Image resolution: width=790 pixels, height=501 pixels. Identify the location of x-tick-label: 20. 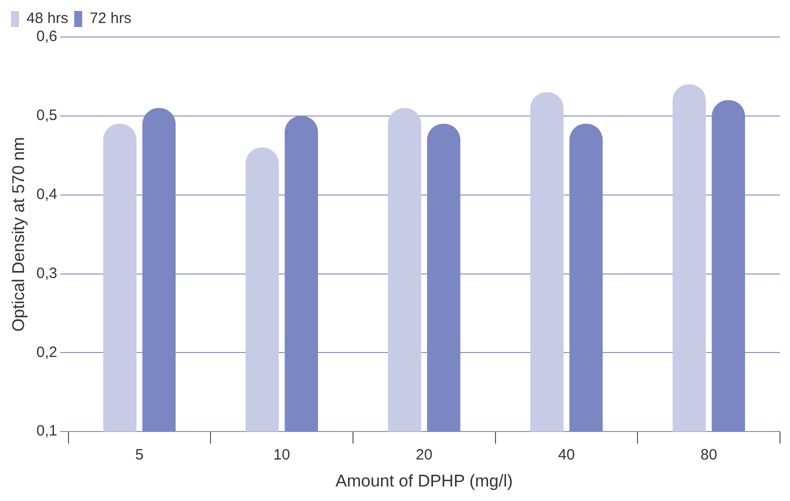
(424, 455).